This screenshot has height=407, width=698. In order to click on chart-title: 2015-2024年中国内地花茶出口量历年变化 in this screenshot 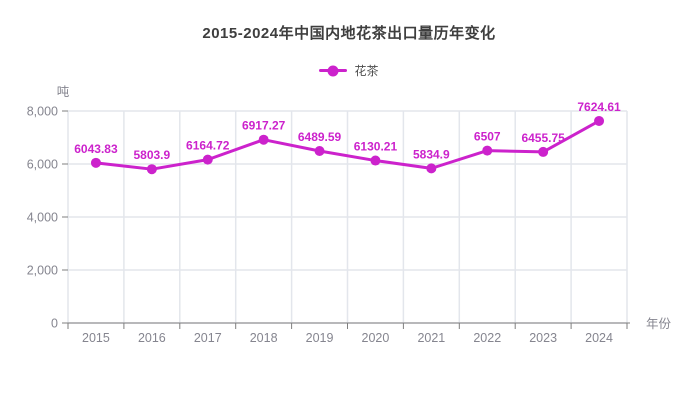, I will do `click(349, 33)`.